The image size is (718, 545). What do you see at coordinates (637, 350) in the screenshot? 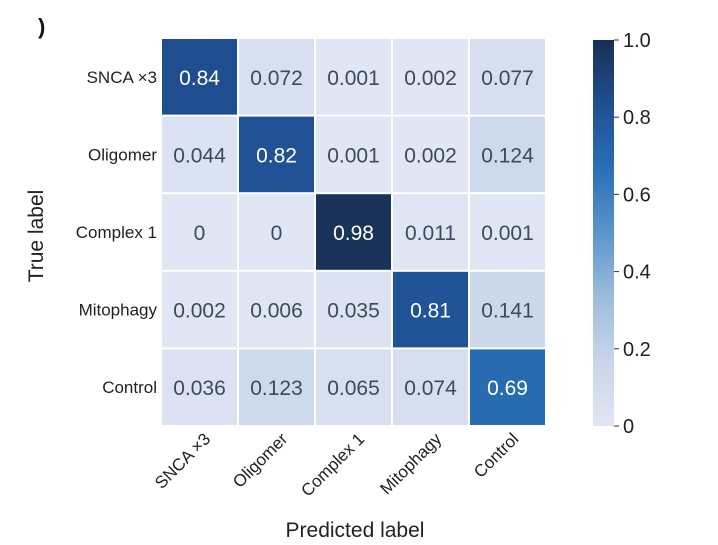
I see `colorbar-tick-label: 0.2` at bounding box center [637, 350].